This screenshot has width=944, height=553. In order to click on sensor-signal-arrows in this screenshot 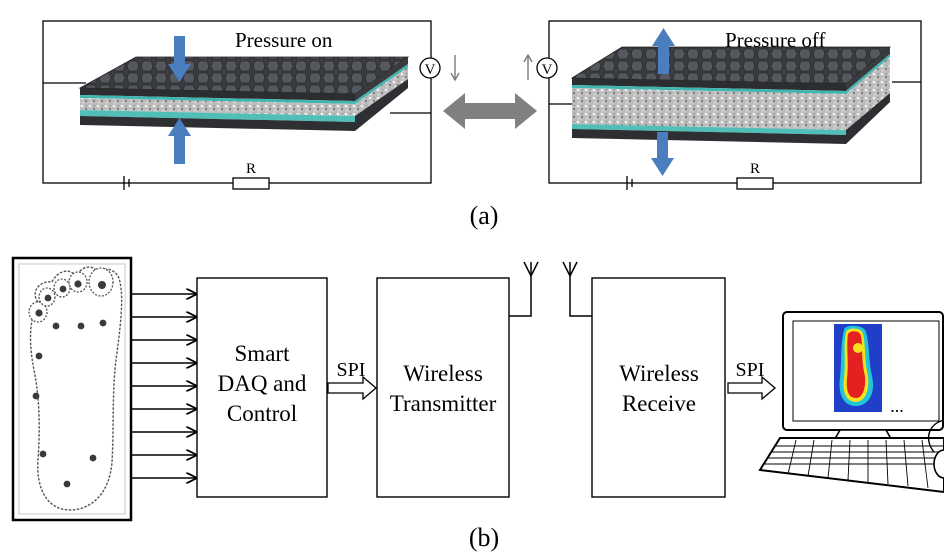, I will do `click(163, 386)`.